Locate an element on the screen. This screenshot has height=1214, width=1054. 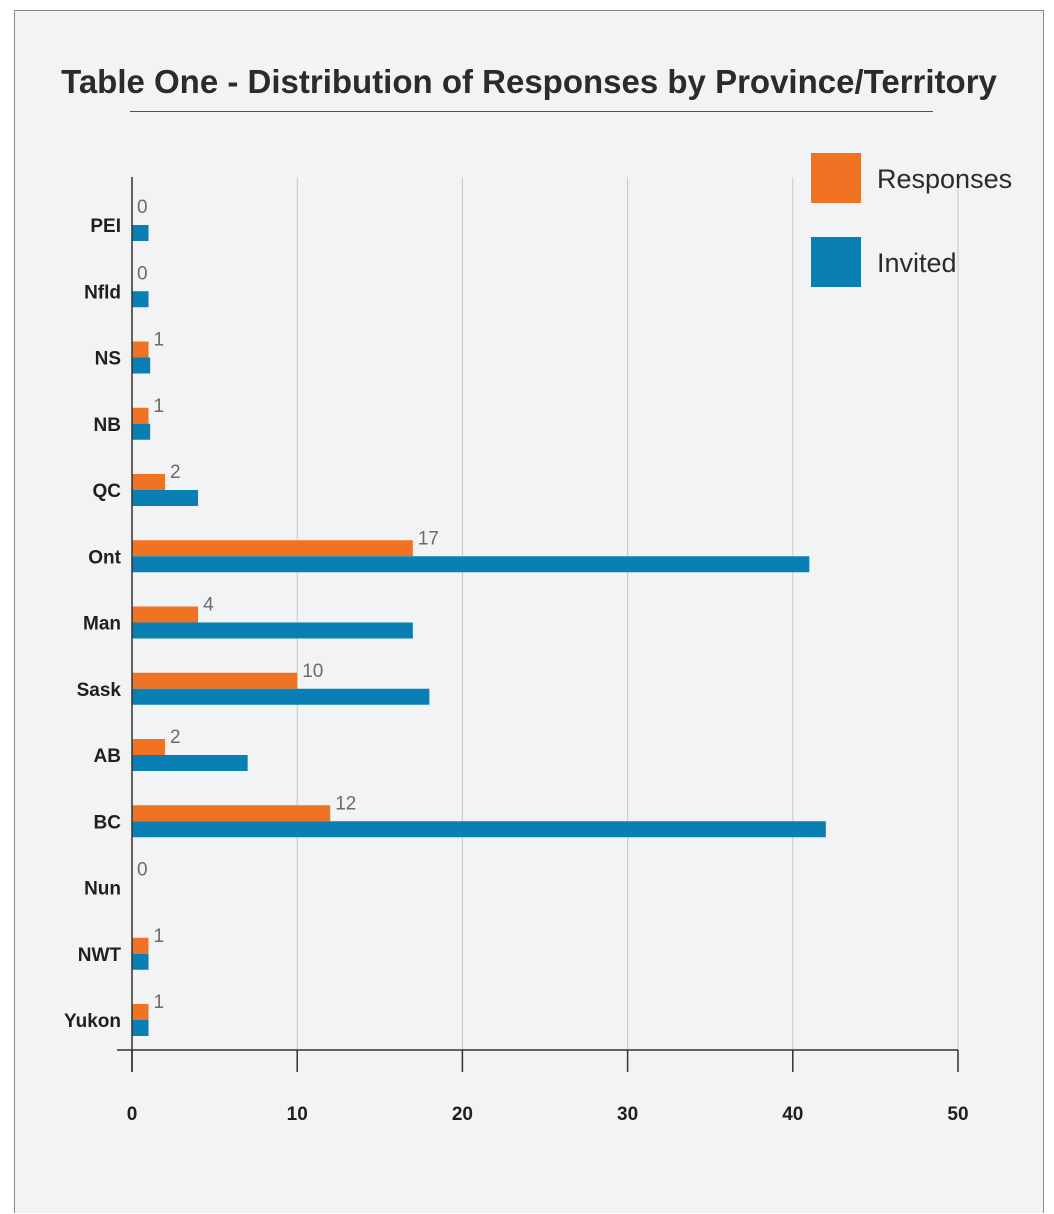
bar-responses-ab is located at coordinates (149, 747).